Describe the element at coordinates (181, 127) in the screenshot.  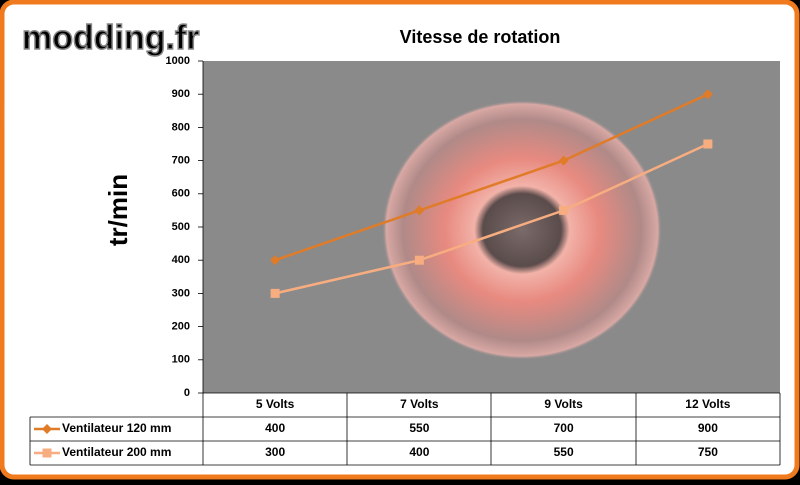
I see `y-tick-label: 800` at that location.